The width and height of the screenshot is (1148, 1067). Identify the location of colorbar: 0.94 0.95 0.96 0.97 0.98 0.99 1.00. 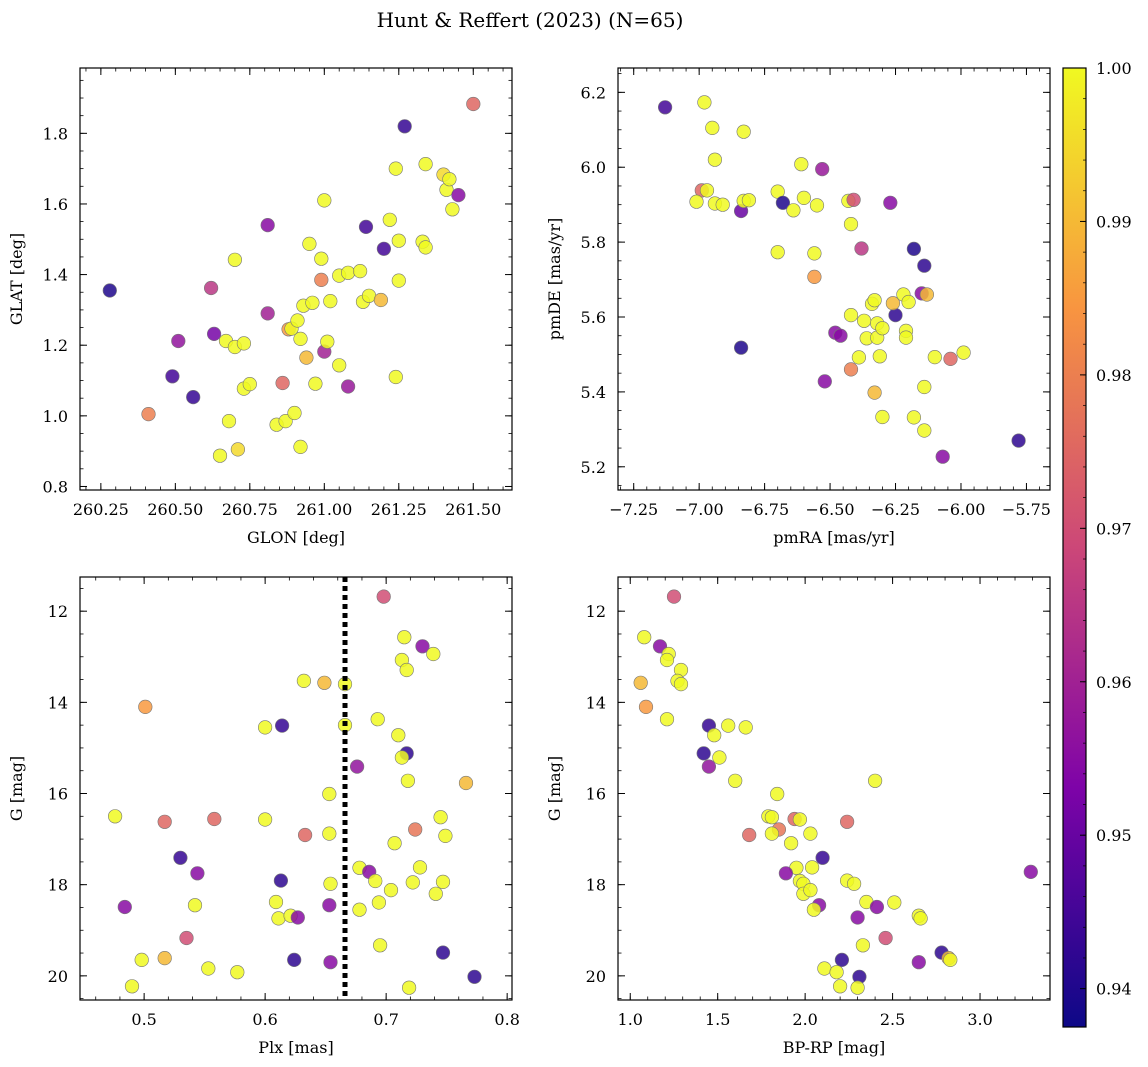
(1097, 543).